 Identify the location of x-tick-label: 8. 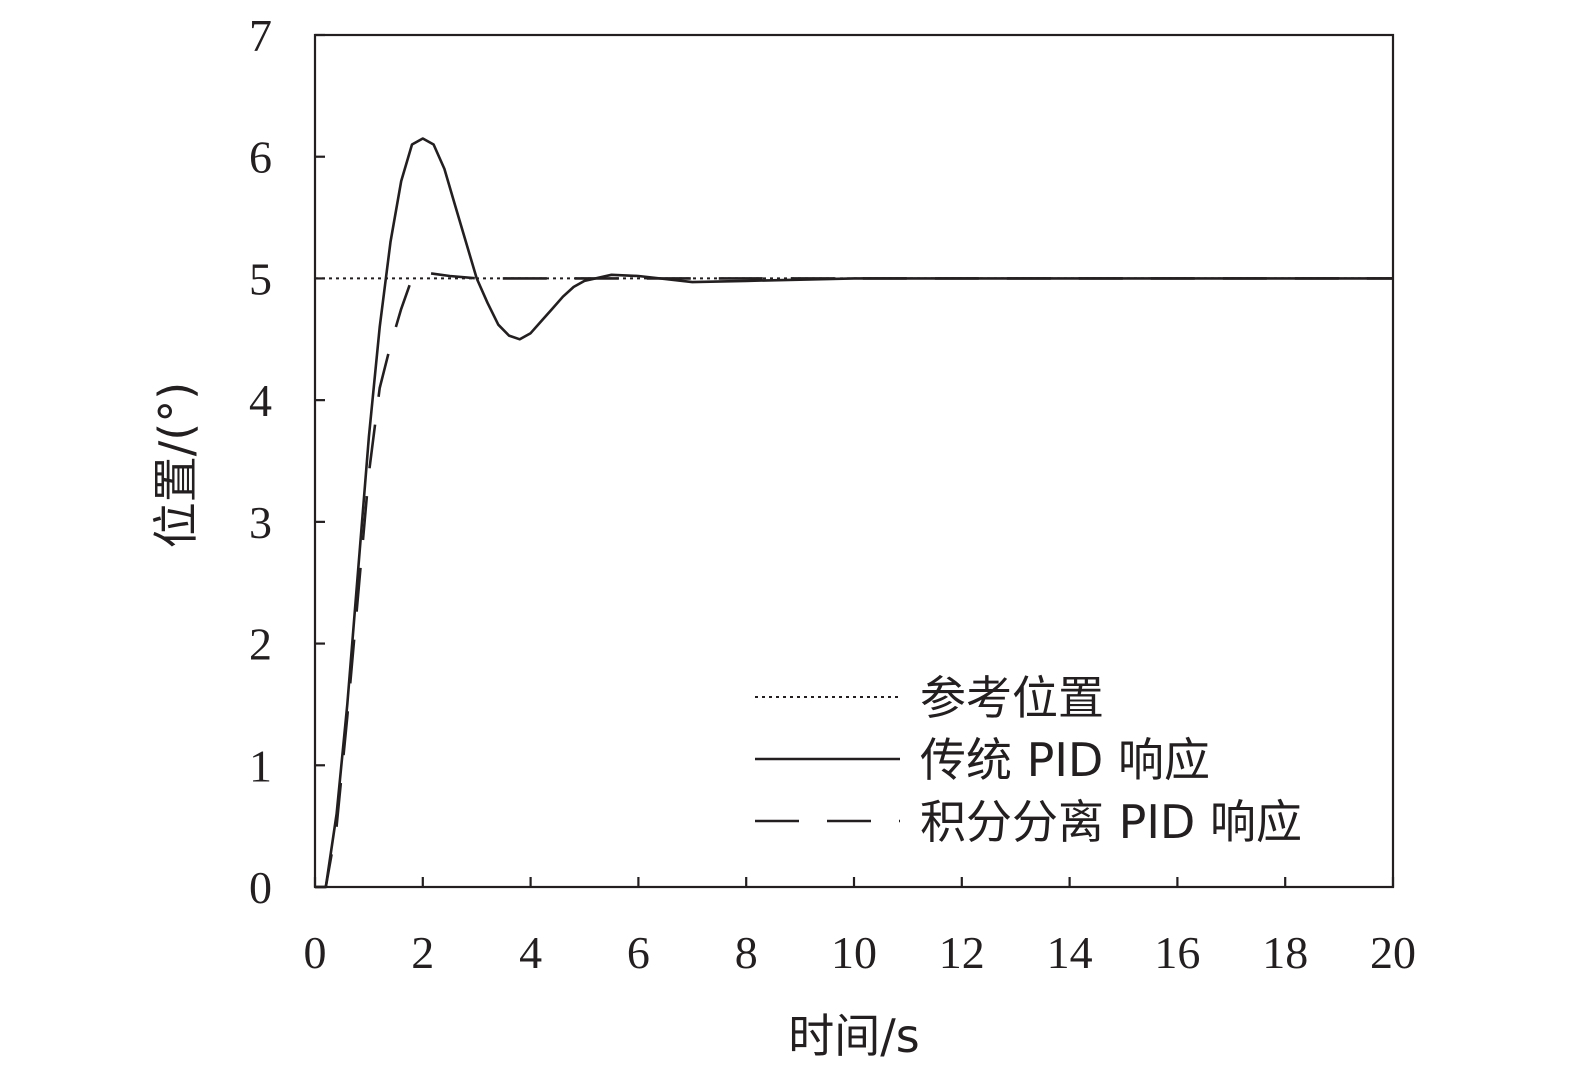
(746, 952).